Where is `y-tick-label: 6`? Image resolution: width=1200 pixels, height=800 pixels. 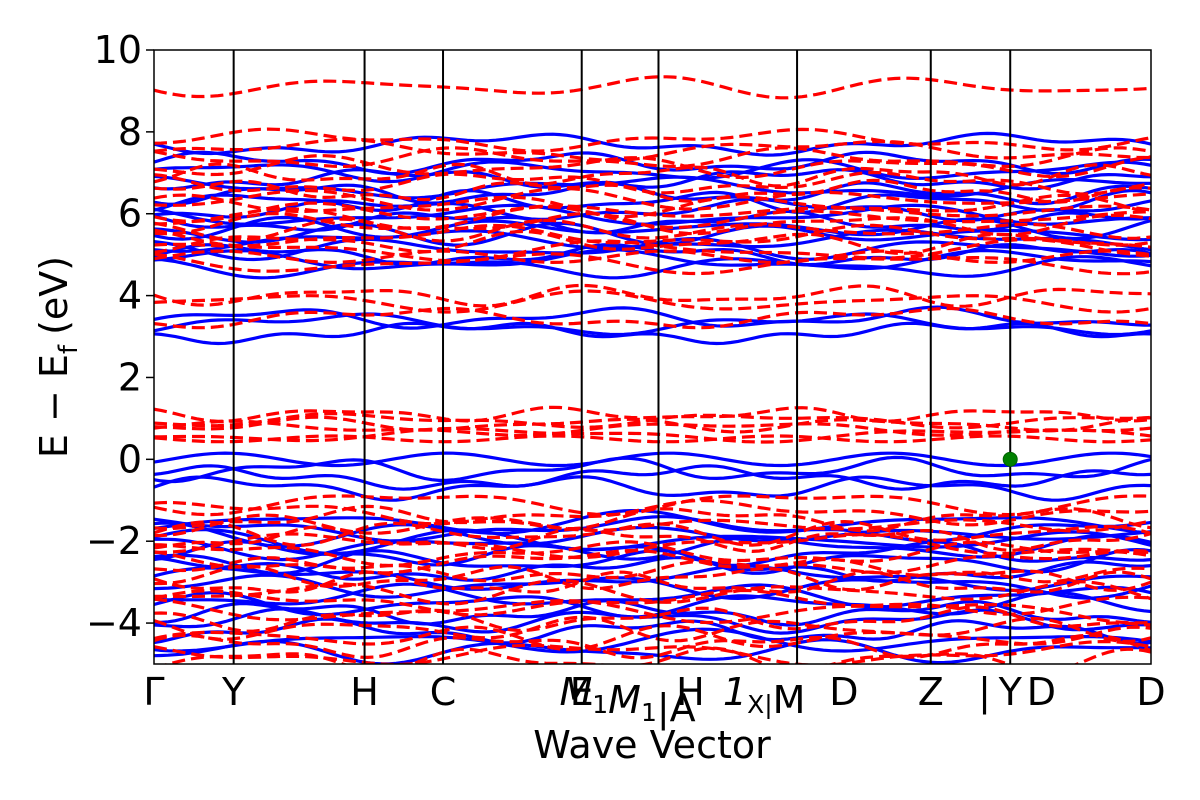 y-tick-label: 6 is located at coordinates (130, 214).